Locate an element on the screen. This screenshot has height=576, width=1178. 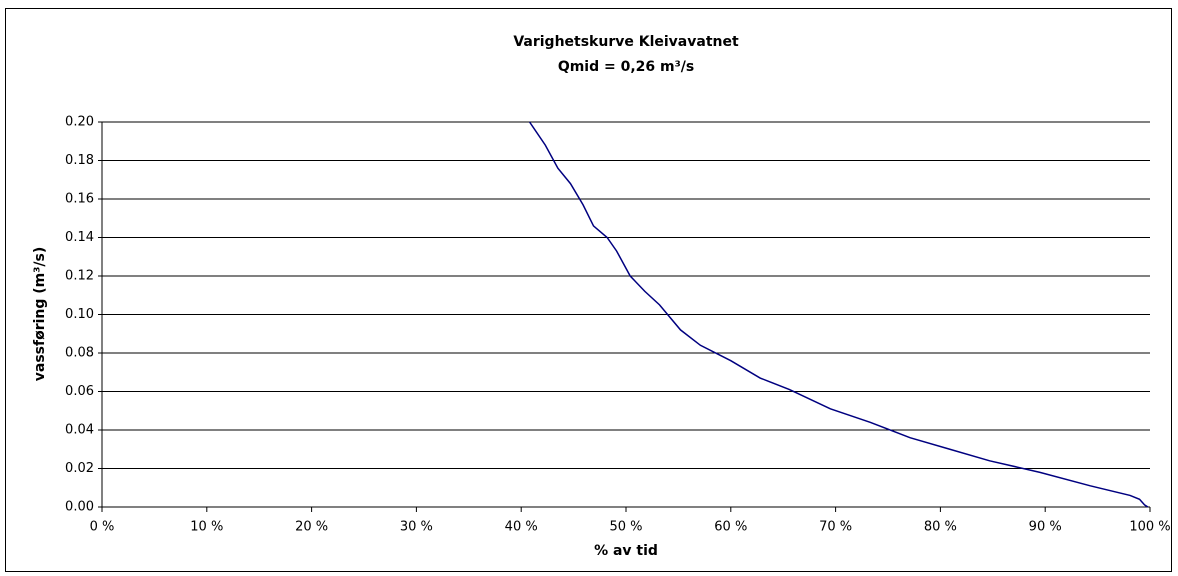
x-tick-label: 40 % is located at coordinates (521, 527).